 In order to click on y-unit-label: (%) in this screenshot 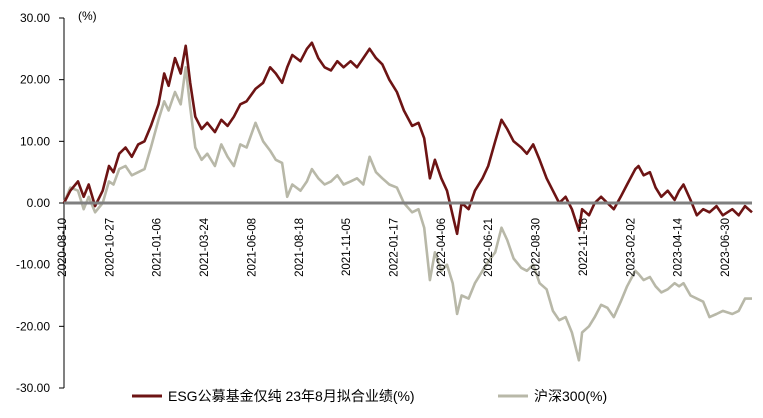, I will do `click(87, 16)`.